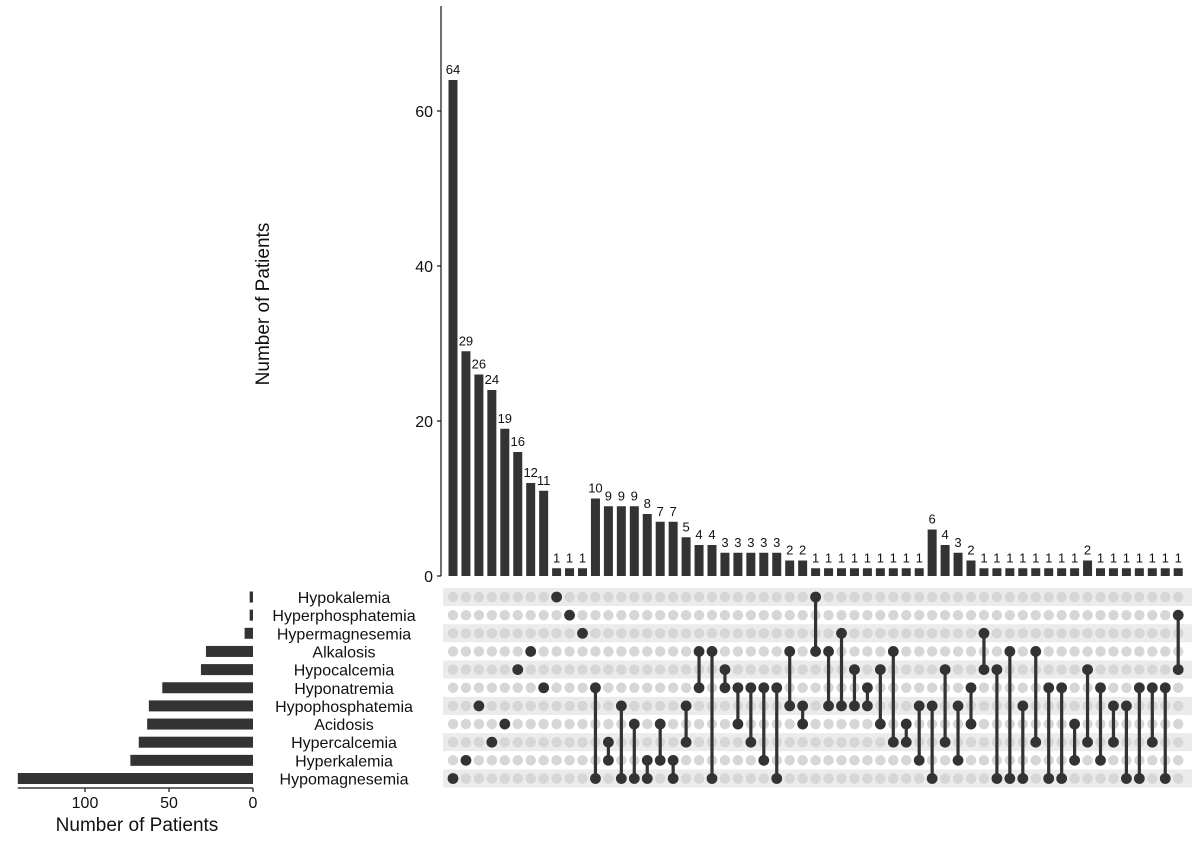  Describe the element at coordinates (1087, 550) in the screenshot. I see `intersection-bar-label: 2` at that location.